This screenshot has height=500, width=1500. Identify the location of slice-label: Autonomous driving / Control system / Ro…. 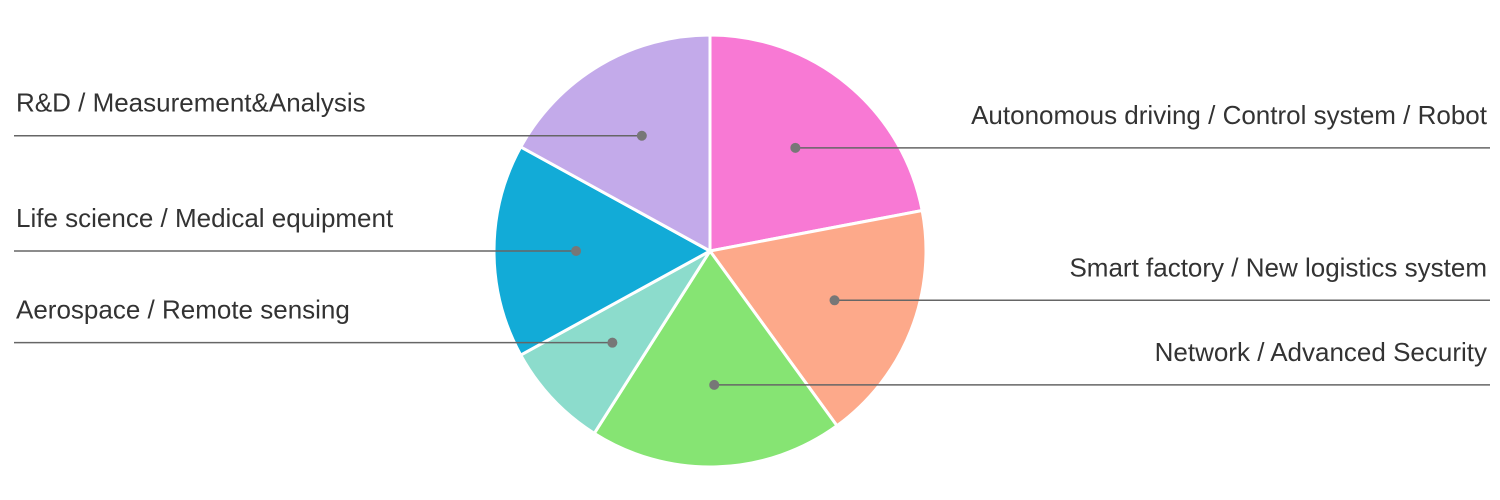
(1229, 115).